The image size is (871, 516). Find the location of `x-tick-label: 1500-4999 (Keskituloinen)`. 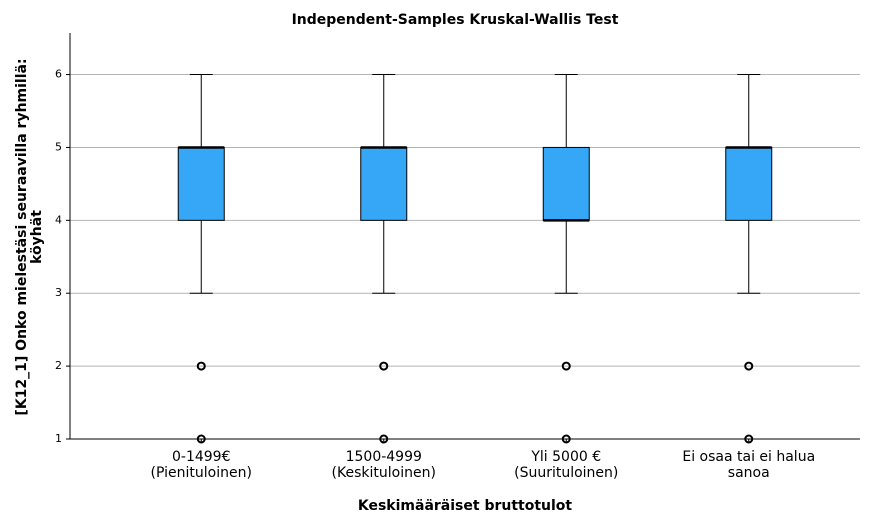

x-tick-label: 1500-4999 (Keskituloinen) is located at coordinates (384, 465).